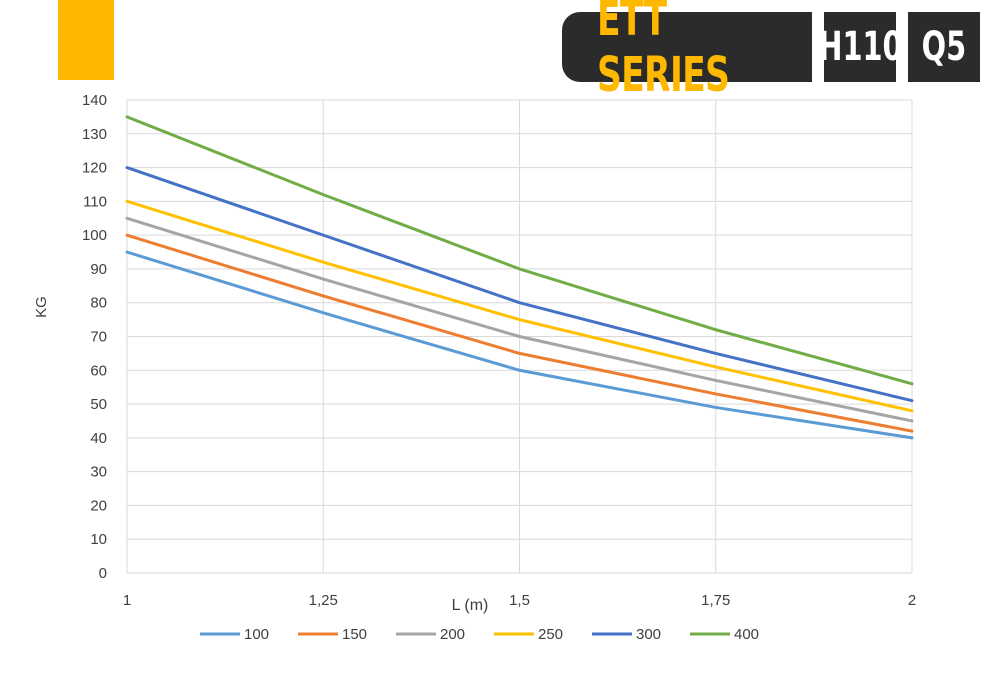 The width and height of the screenshot is (994, 677). What do you see at coordinates (746, 634) in the screenshot?
I see `legend-label: 400` at bounding box center [746, 634].